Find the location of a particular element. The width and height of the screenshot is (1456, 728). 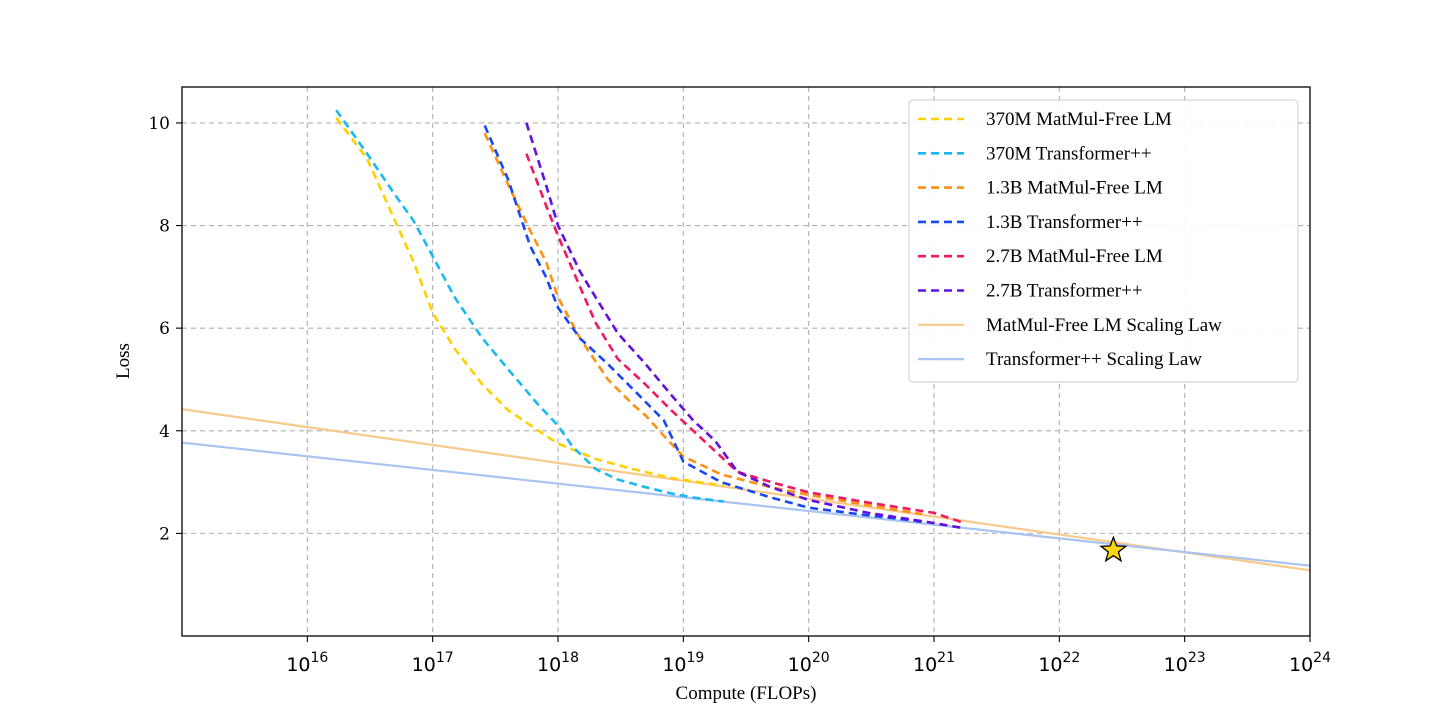

x-tick-label: 1018 is located at coordinates (558, 663).